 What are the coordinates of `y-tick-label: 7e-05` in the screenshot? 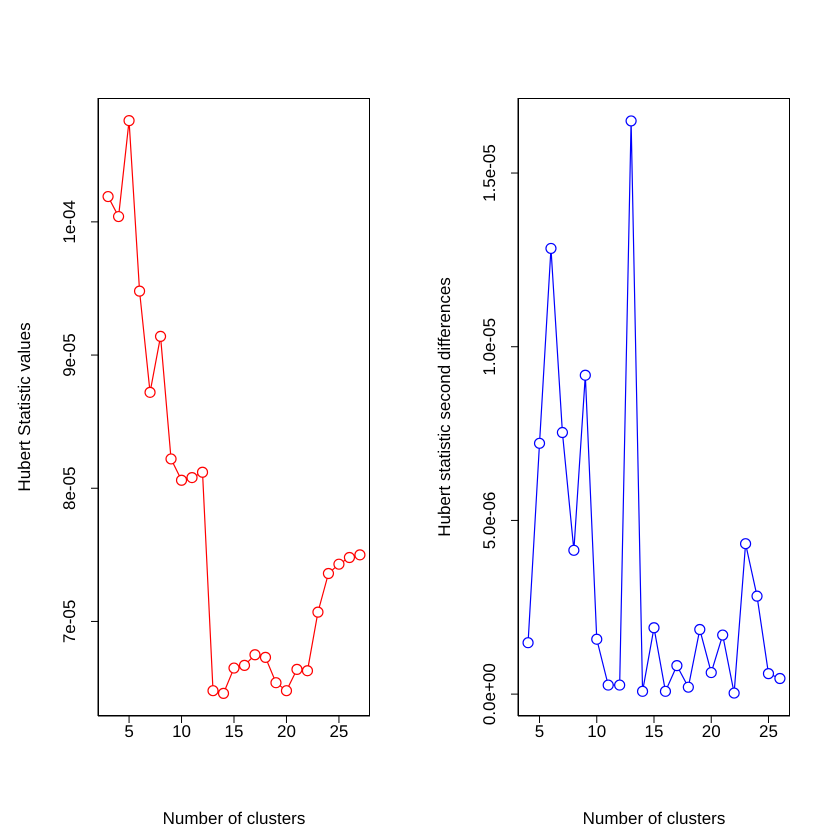 It's located at (69, 622).